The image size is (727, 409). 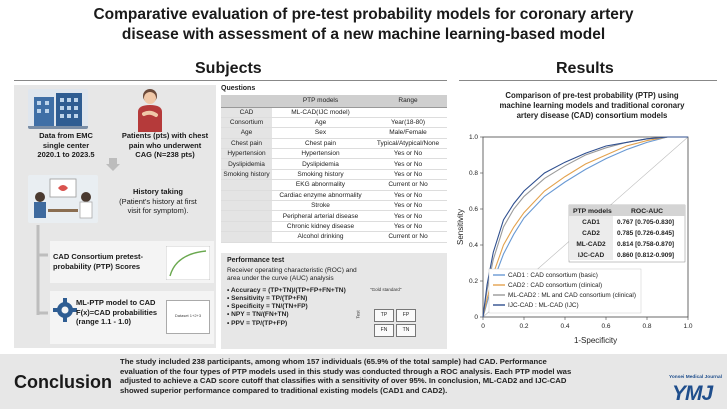 What do you see at coordinates (591, 222) in the screenshot?
I see `auc-model-name: CAD1` at bounding box center [591, 222].